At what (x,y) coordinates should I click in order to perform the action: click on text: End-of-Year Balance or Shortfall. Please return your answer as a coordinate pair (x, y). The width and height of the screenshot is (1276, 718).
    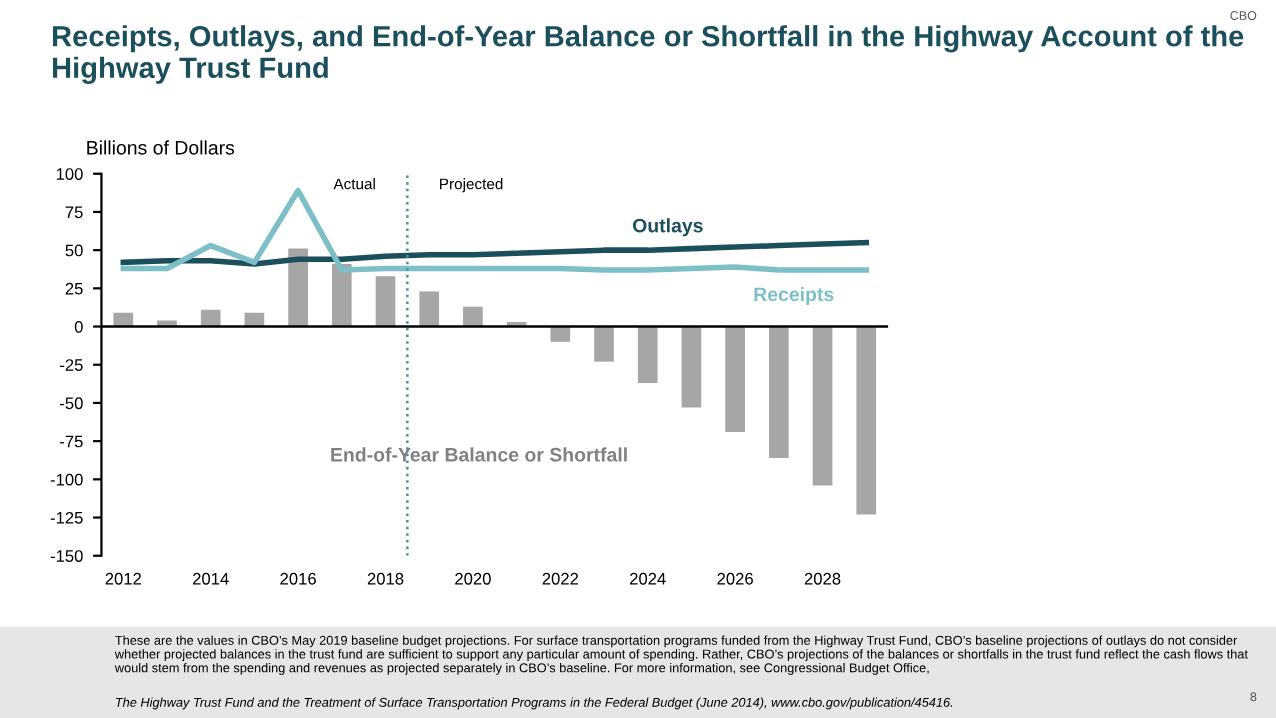
    Looking at the image, I should click on (479, 454).